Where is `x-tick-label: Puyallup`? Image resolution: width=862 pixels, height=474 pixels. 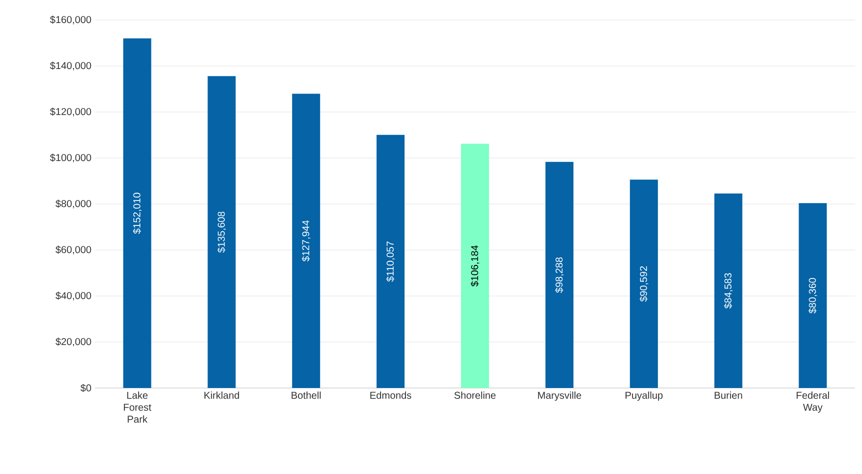
x-tick-label: Puyallup is located at coordinates (644, 396).